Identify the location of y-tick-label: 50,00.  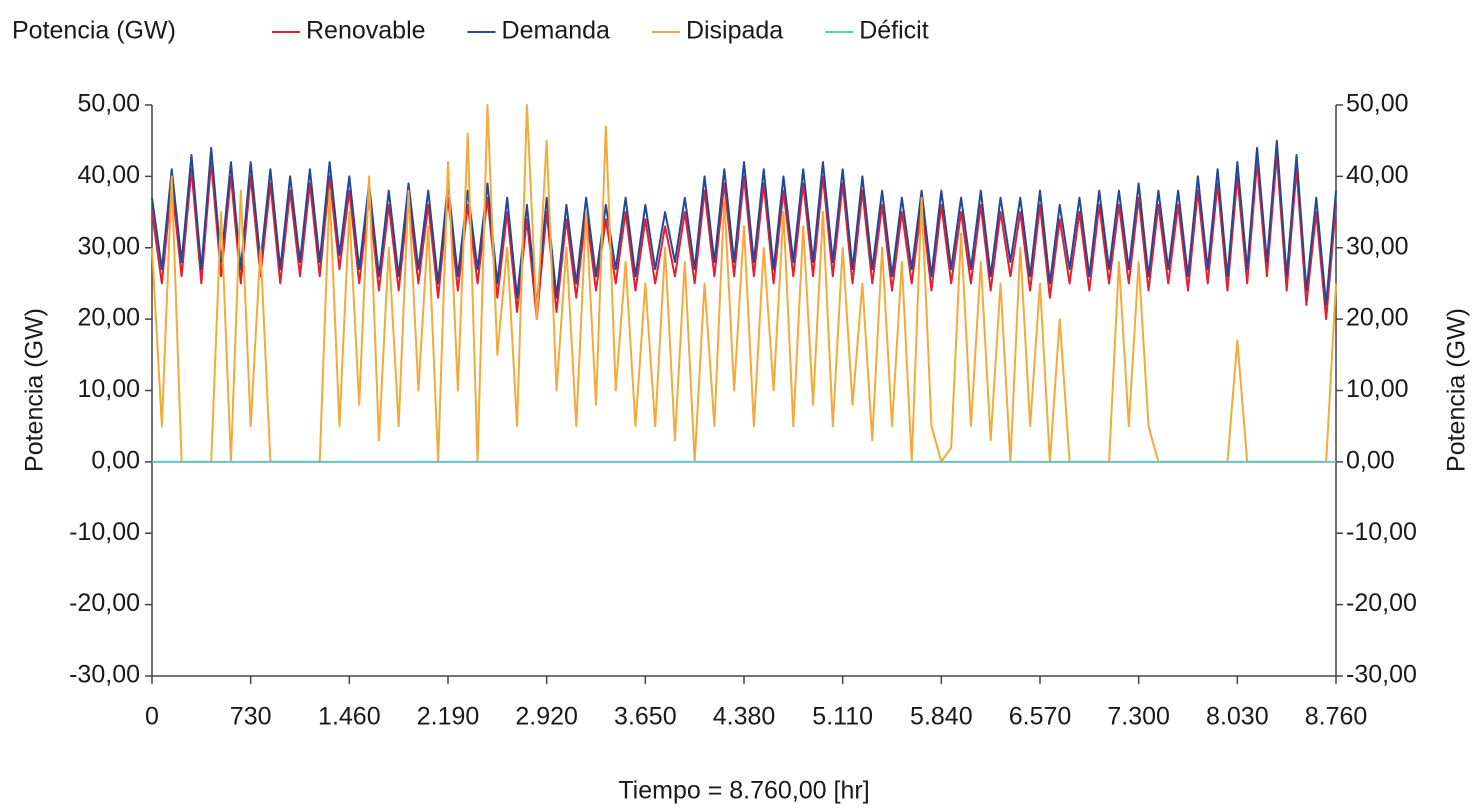
(108, 104).